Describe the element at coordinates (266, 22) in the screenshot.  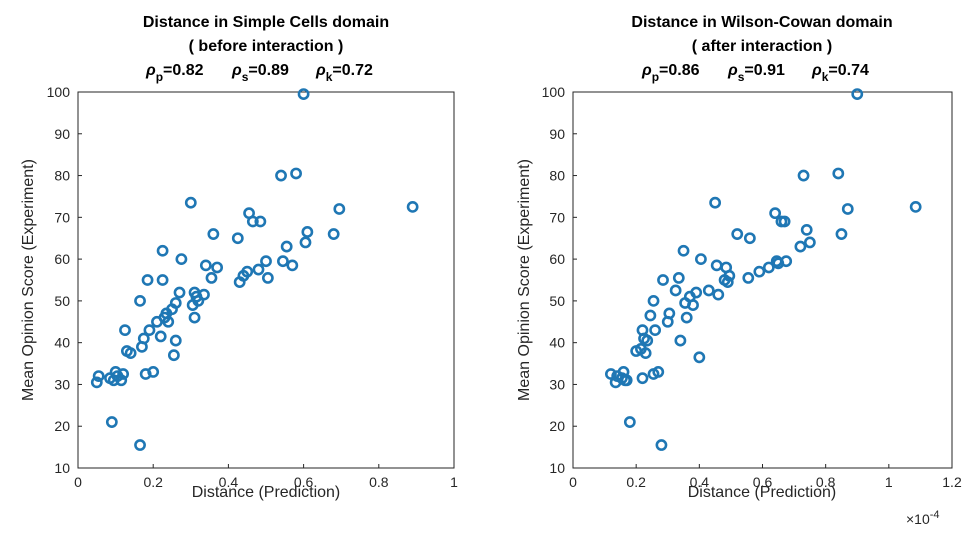
I see `chart-title: Distance in Simple Cells domain` at that location.